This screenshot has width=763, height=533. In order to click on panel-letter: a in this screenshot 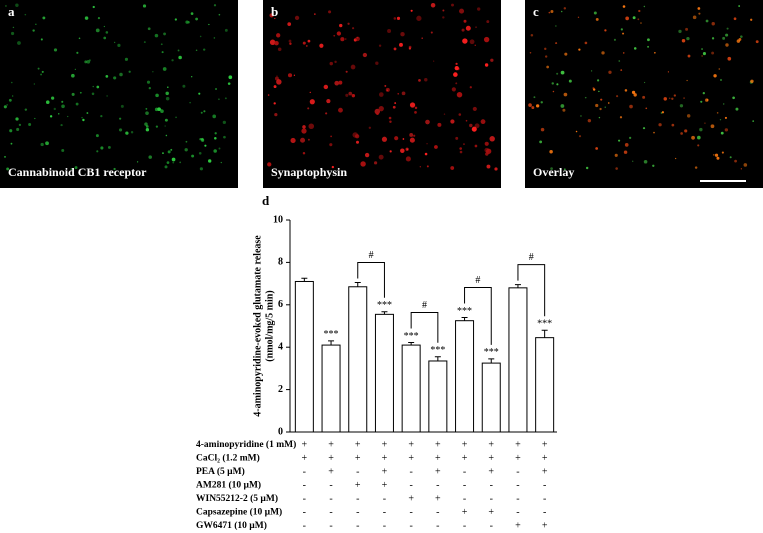, I will do `click(11, 11)`.